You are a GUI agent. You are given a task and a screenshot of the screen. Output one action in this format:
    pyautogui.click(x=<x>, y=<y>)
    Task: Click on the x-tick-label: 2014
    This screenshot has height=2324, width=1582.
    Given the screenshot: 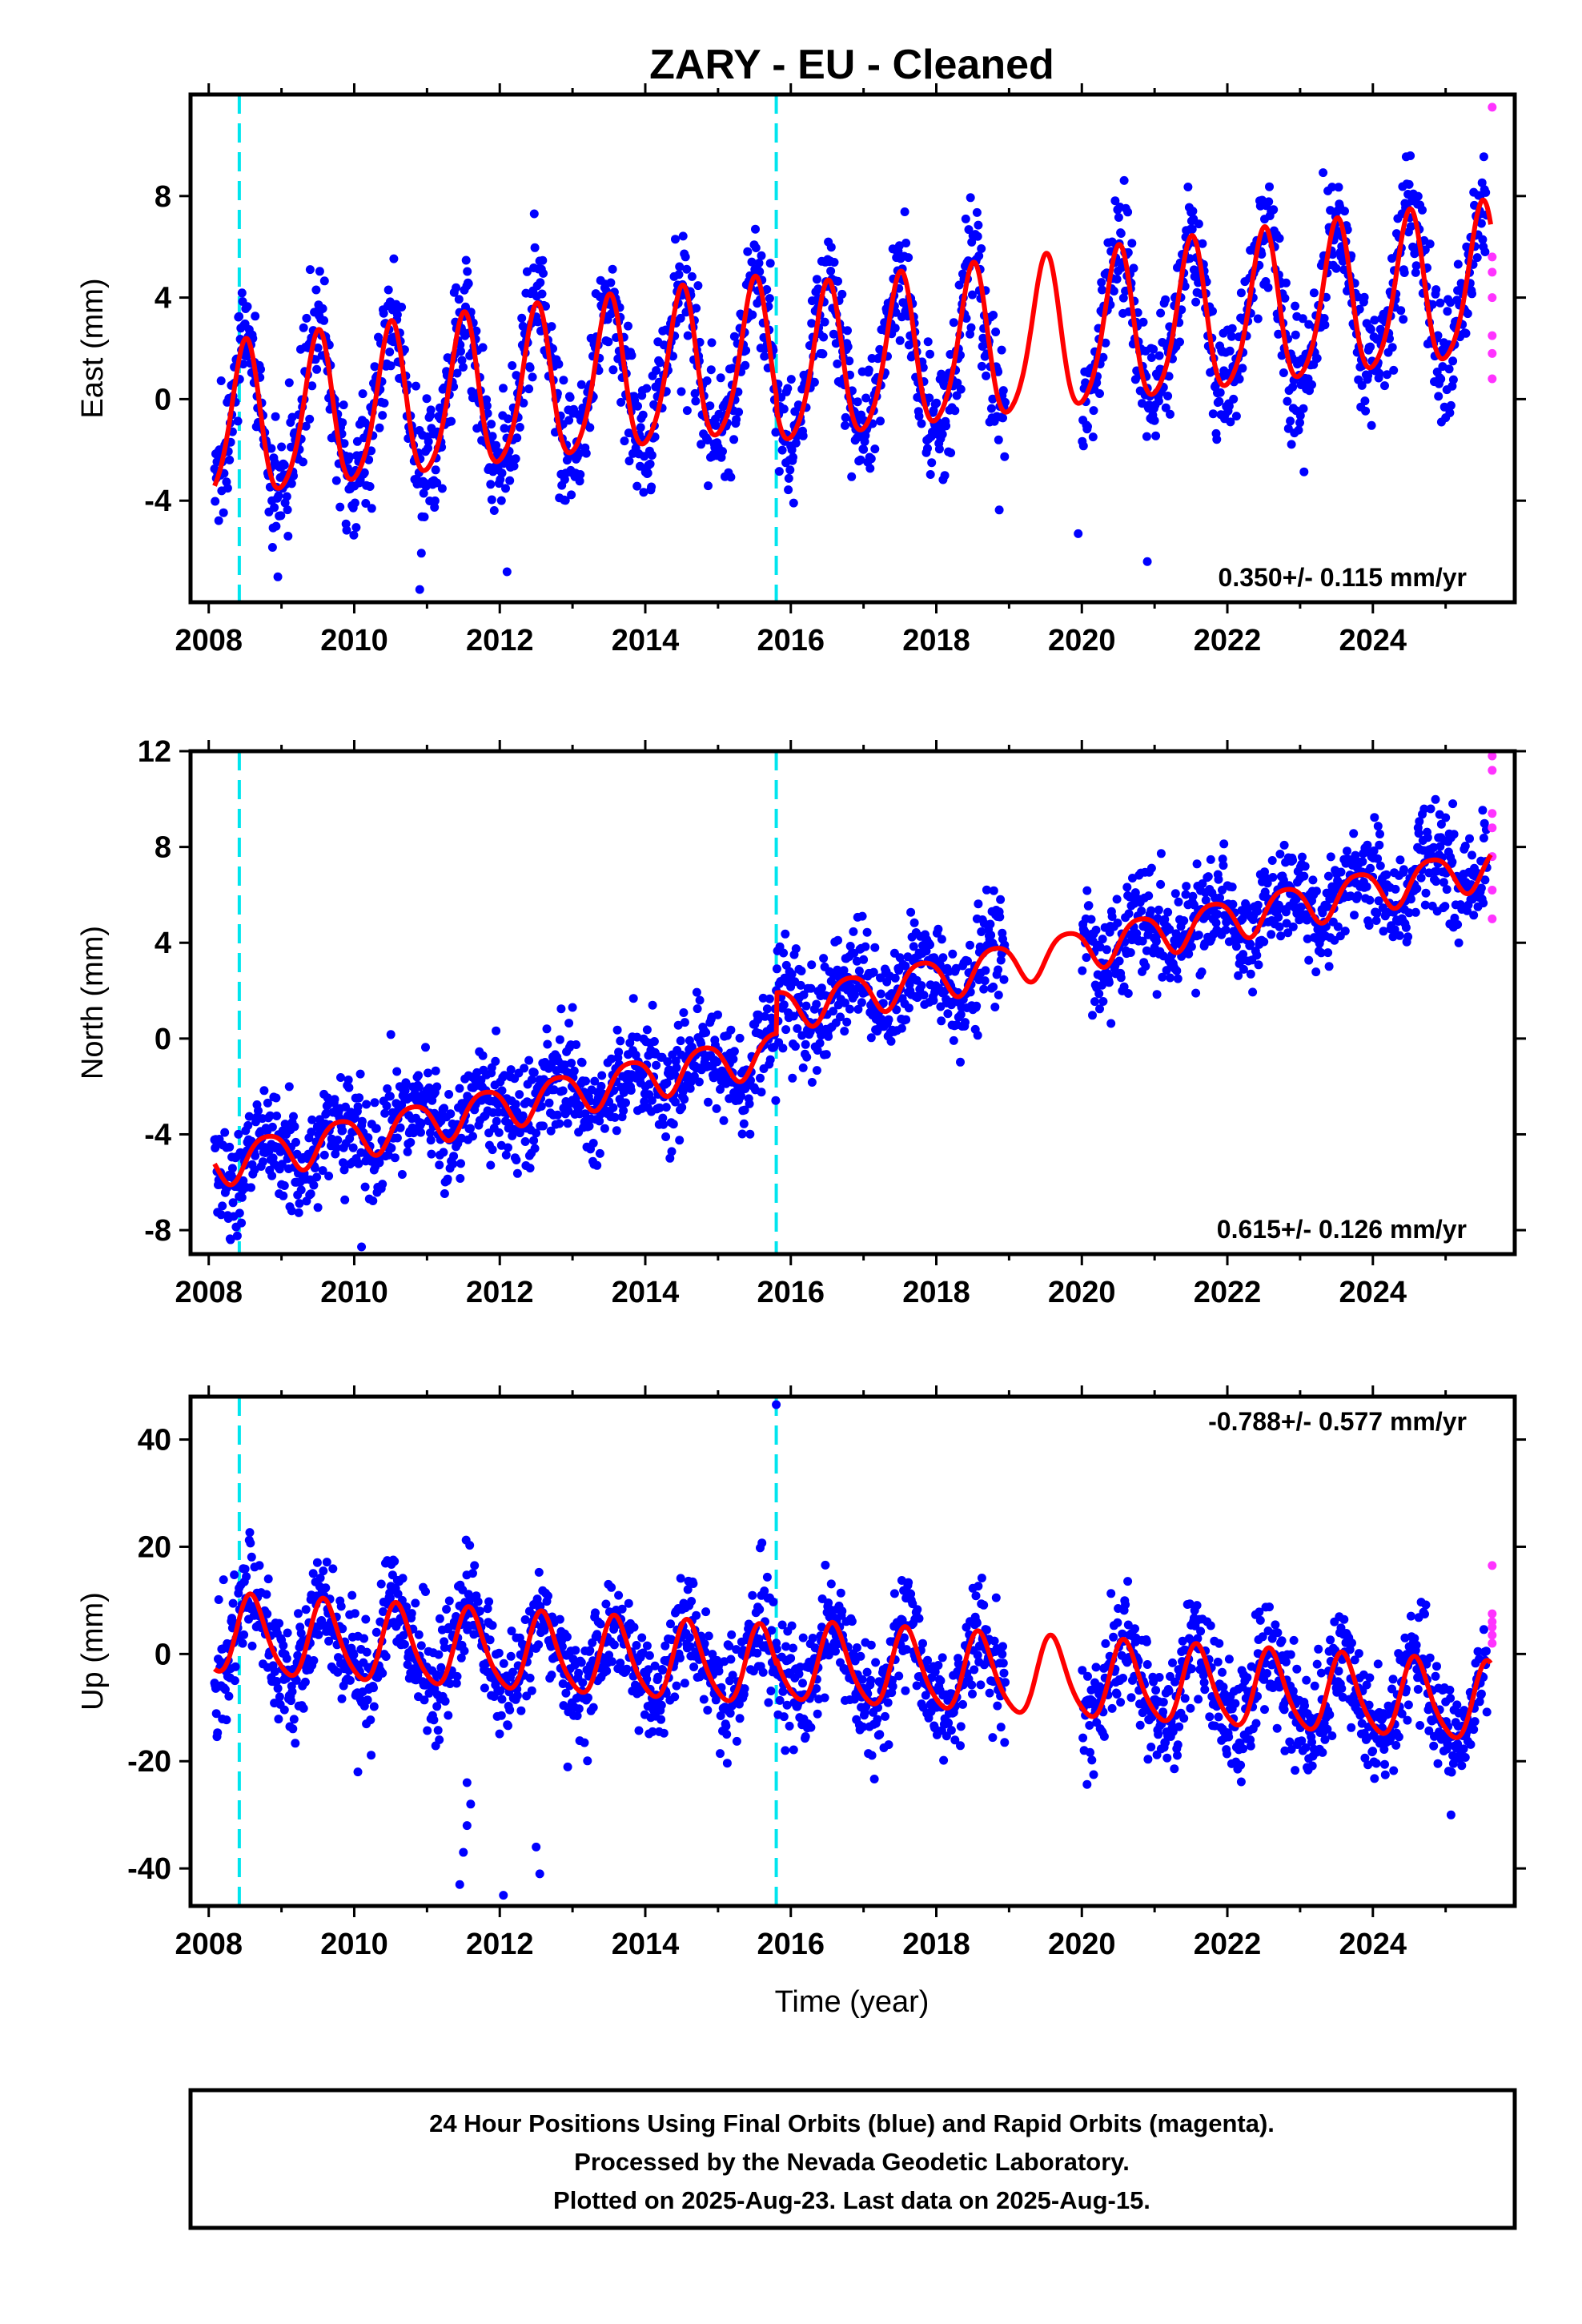 What is the action you would take?
    pyautogui.click(x=646, y=1292)
    